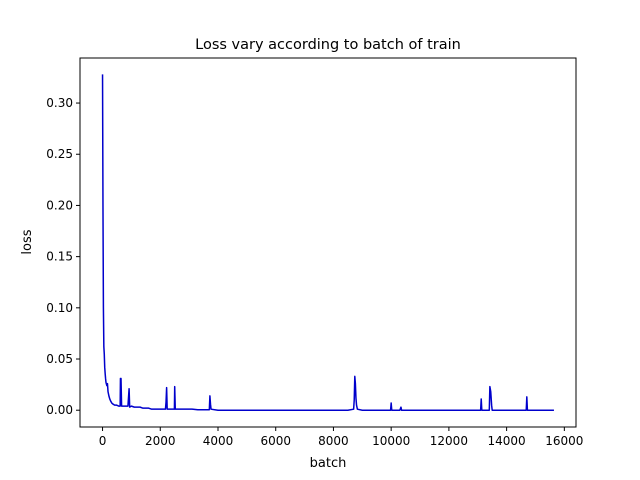  Describe the element at coordinates (391, 441) in the screenshot. I see `x-tick-label: 10000` at that location.